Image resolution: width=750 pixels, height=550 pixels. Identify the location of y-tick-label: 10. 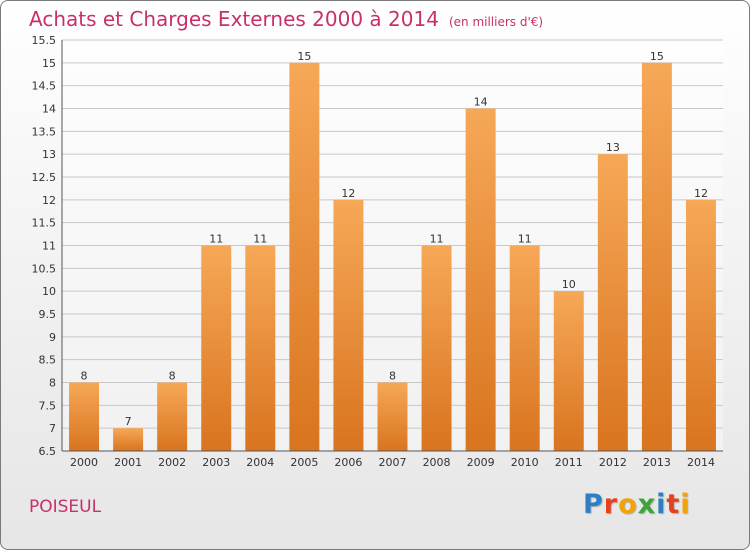
(49, 291).